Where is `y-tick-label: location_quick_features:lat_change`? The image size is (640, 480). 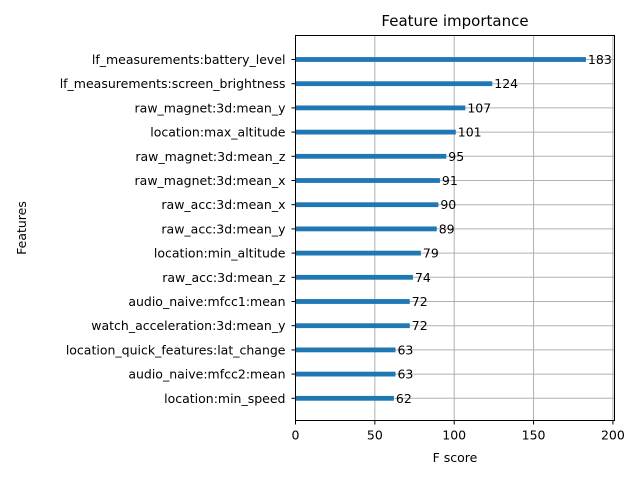 y-tick-label: location_quick_features:lat_change is located at coordinates (176, 349).